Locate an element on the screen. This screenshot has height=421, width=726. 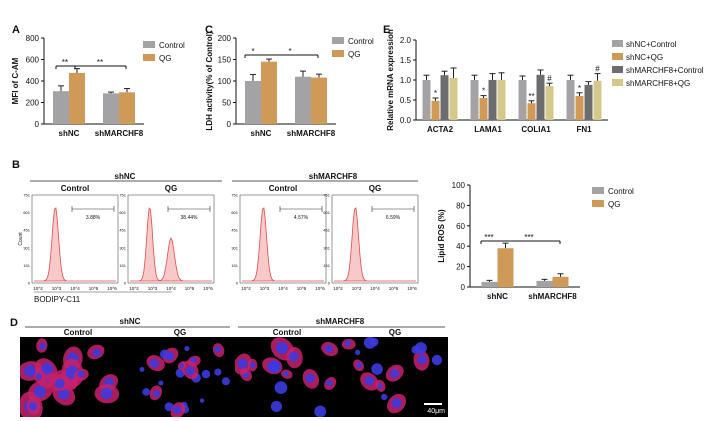
flow-xtick-1: 10^4 is located at coordinates (171, 288).